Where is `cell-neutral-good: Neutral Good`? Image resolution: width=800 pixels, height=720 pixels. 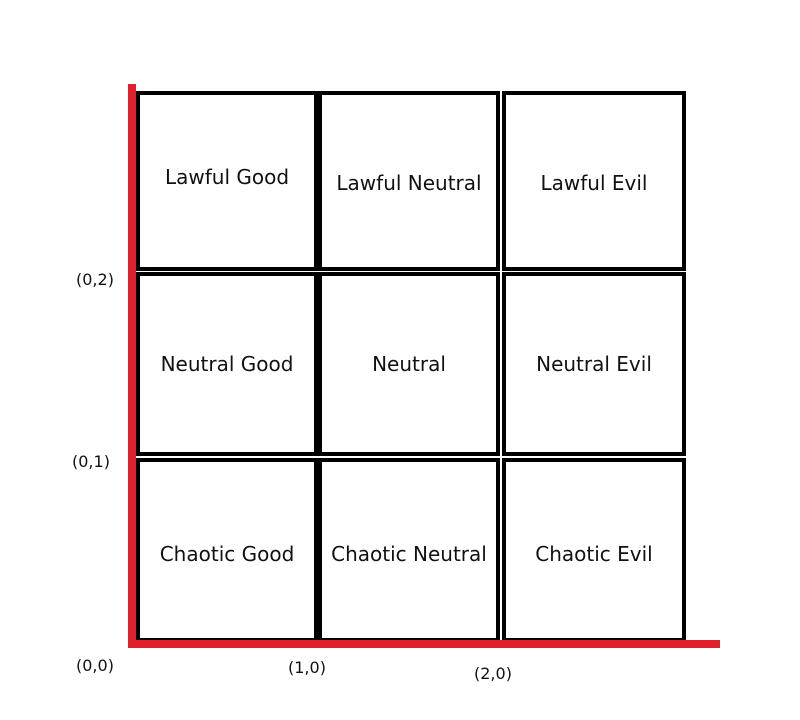 cell-neutral-good: Neutral Good is located at coordinates (227, 364).